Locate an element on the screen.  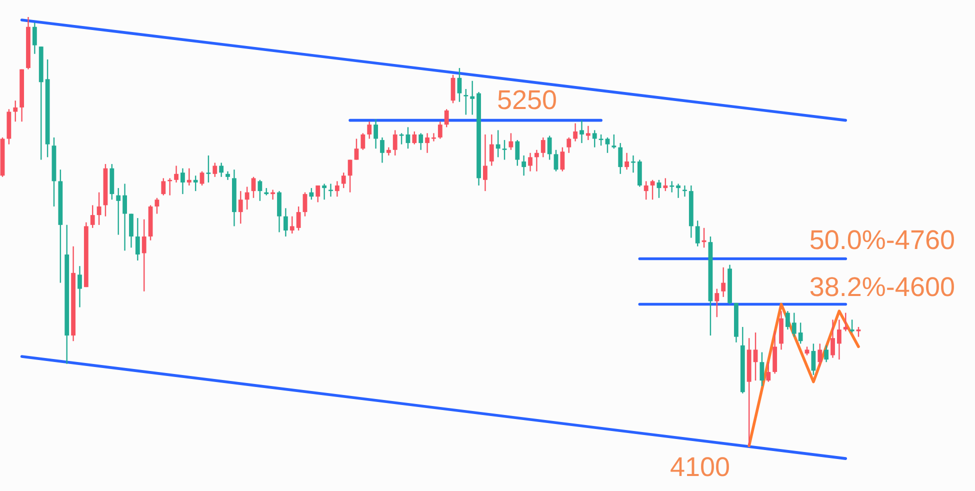
annotation: 5250 is located at coordinates (527, 100).